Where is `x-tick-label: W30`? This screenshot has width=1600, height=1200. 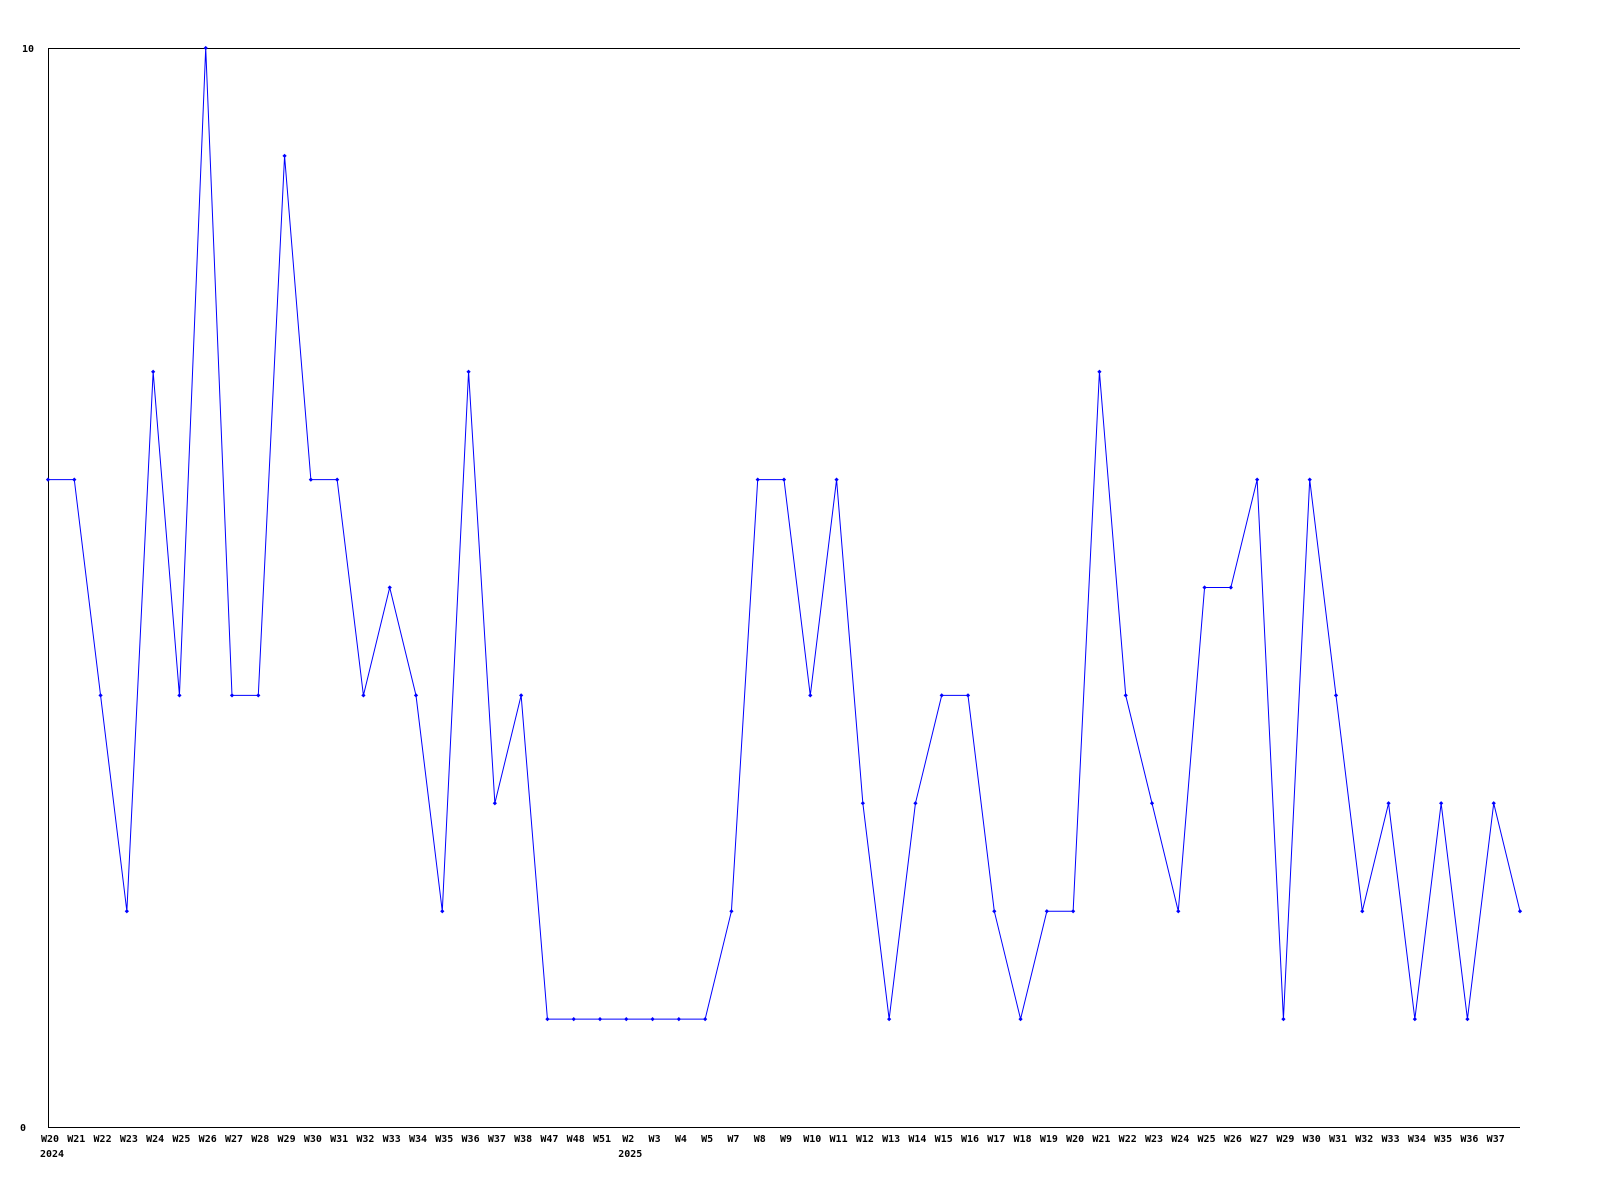 x-tick-label: W30 is located at coordinates (313, 1139).